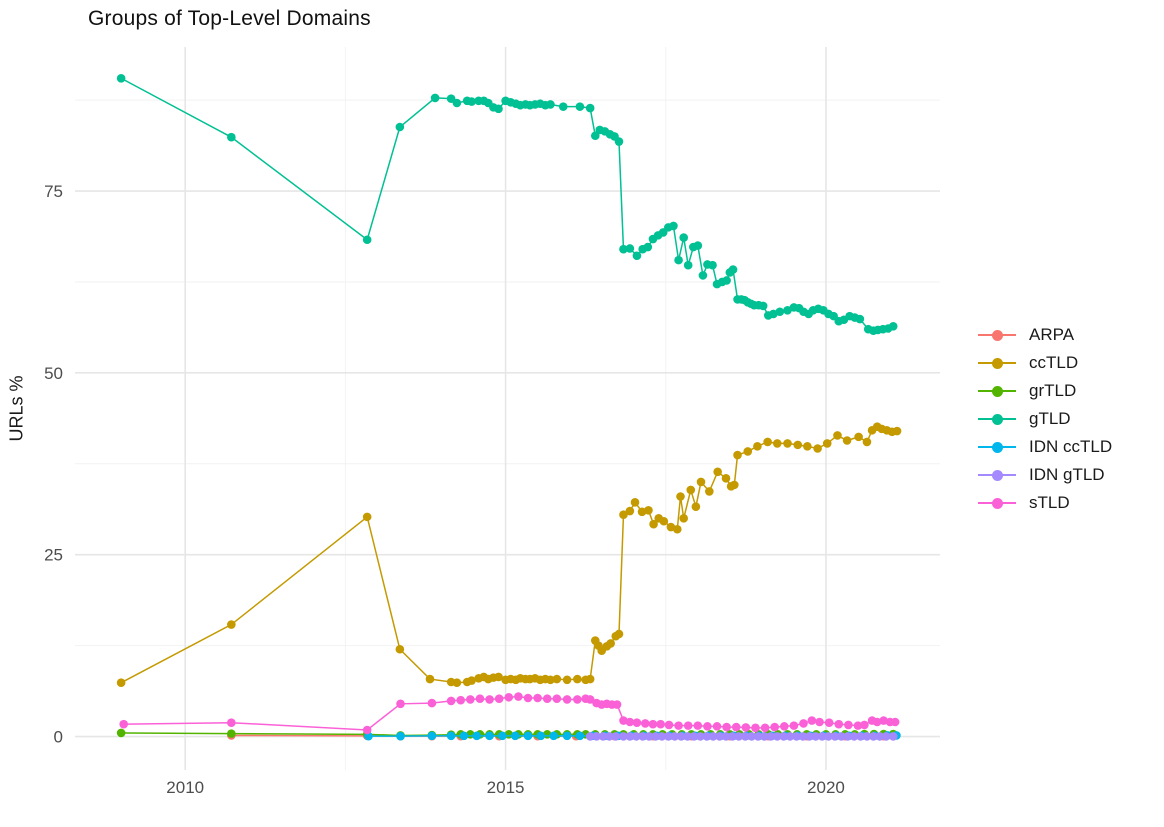  What do you see at coordinates (58, 737) in the screenshot?
I see `y-tick-label: 0` at bounding box center [58, 737].